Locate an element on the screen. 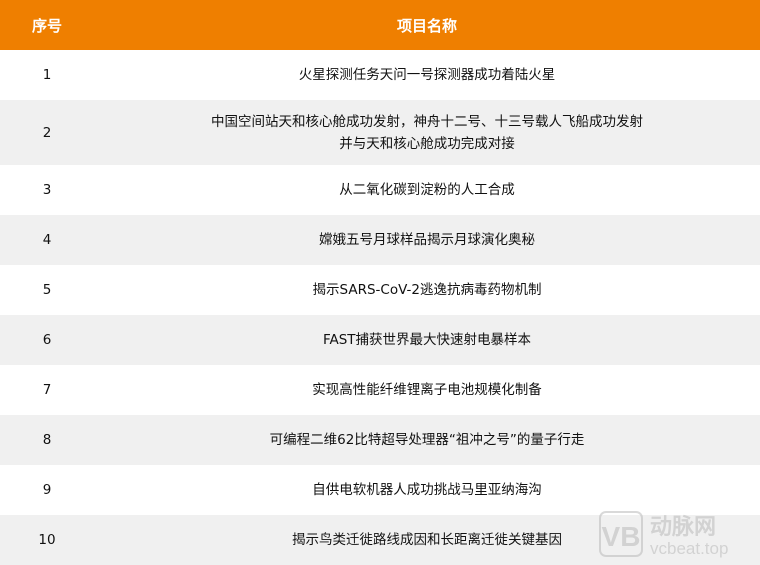  table-row: 8 可编程二维62比特超导处理器“祖冲之号”的量子行走 is located at coordinates (380, 440).